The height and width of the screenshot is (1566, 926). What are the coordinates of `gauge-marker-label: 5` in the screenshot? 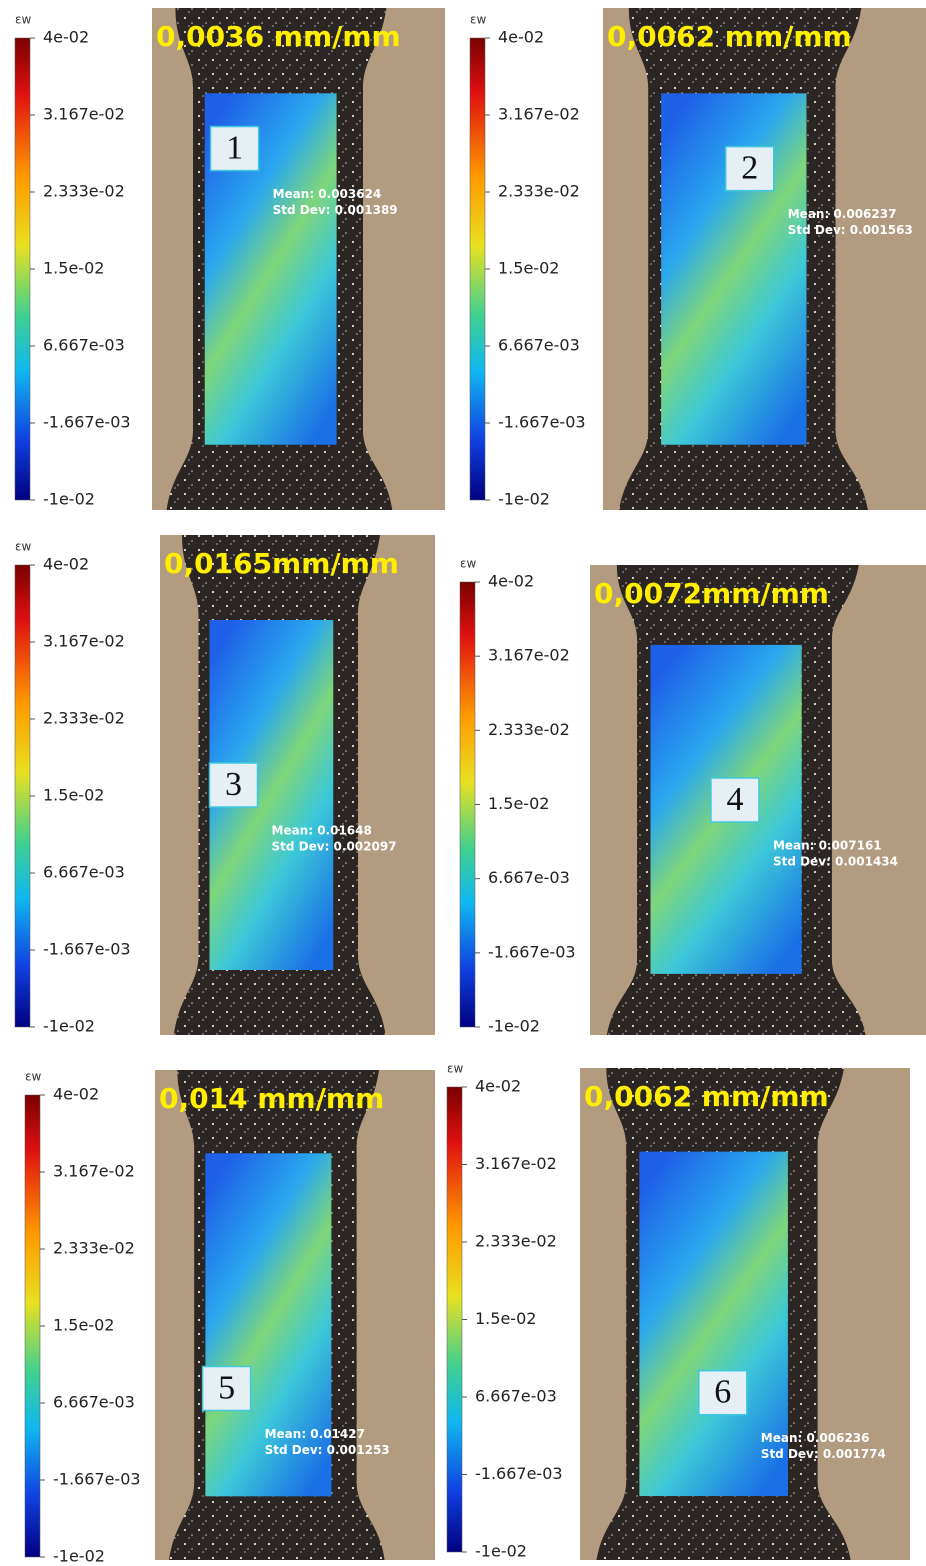 It's located at (226, 1387).